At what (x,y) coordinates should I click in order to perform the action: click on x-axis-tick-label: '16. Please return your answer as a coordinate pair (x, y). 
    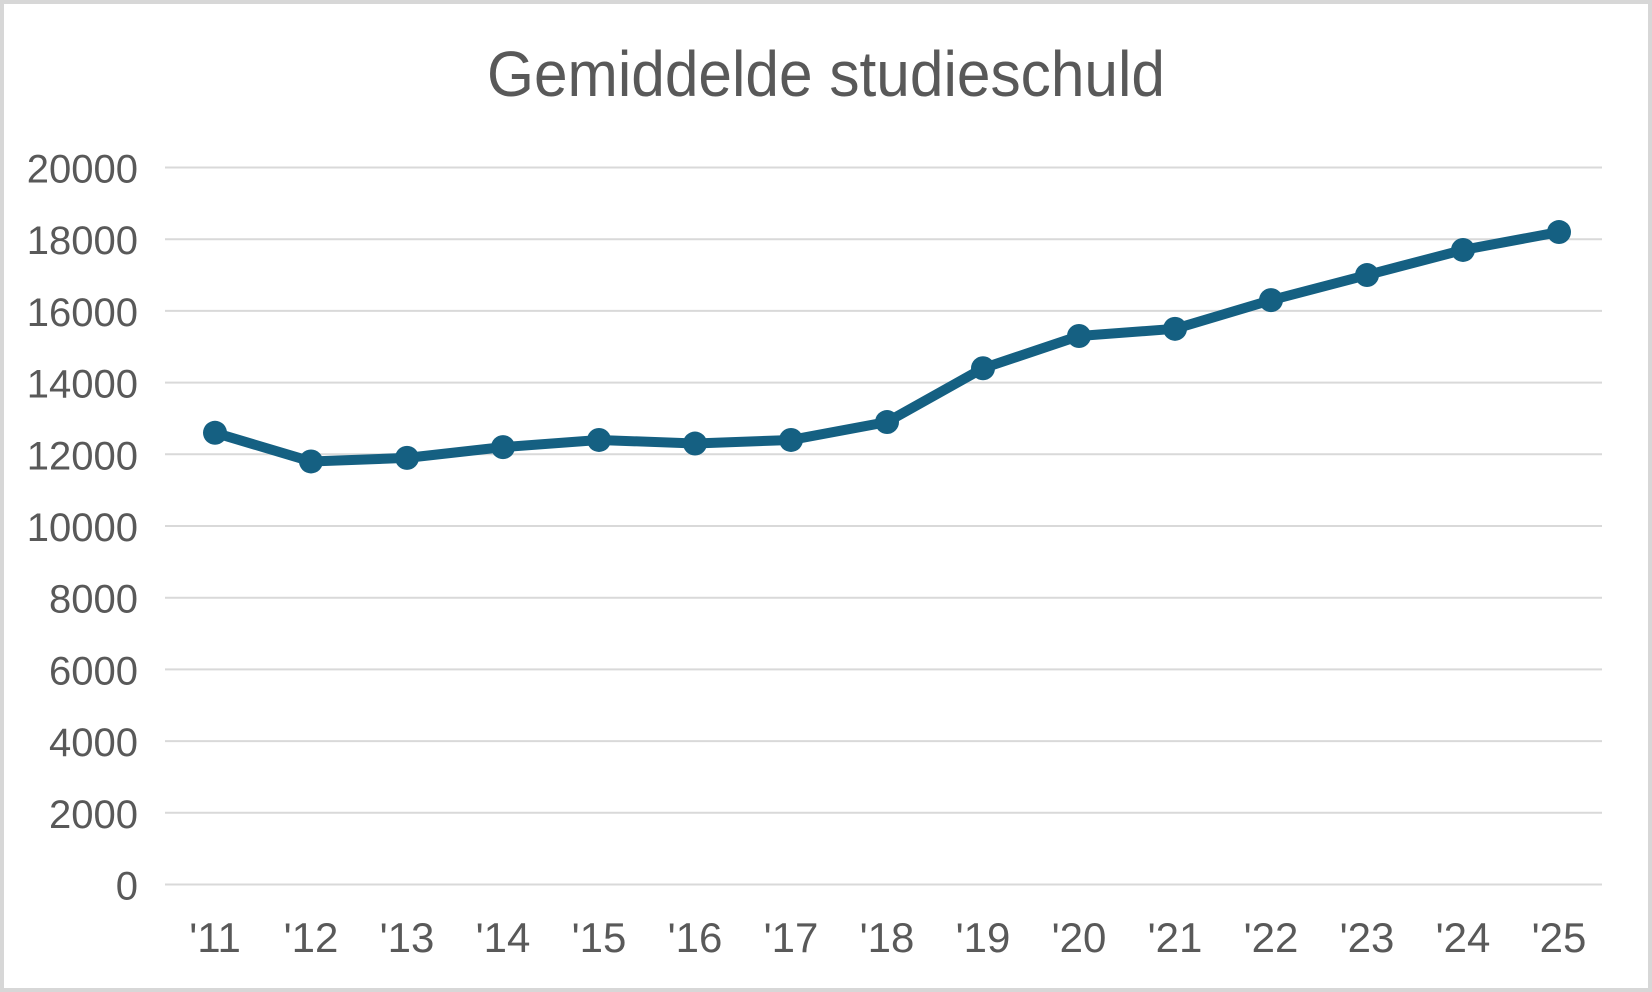
    Looking at the image, I should click on (695, 937).